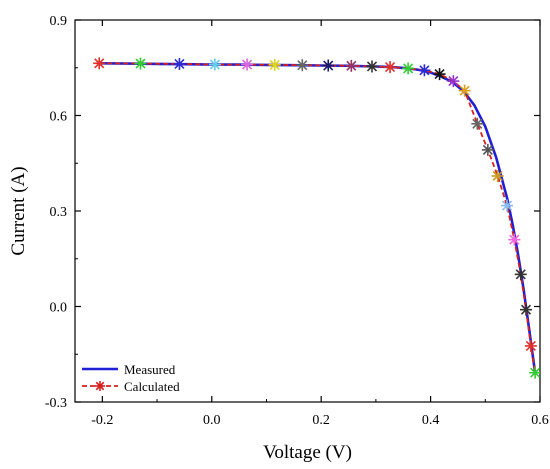  What do you see at coordinates (59, 308) in the screenshot?
I see `y-tick-label: 0.0` at bounding box center [59, 308].